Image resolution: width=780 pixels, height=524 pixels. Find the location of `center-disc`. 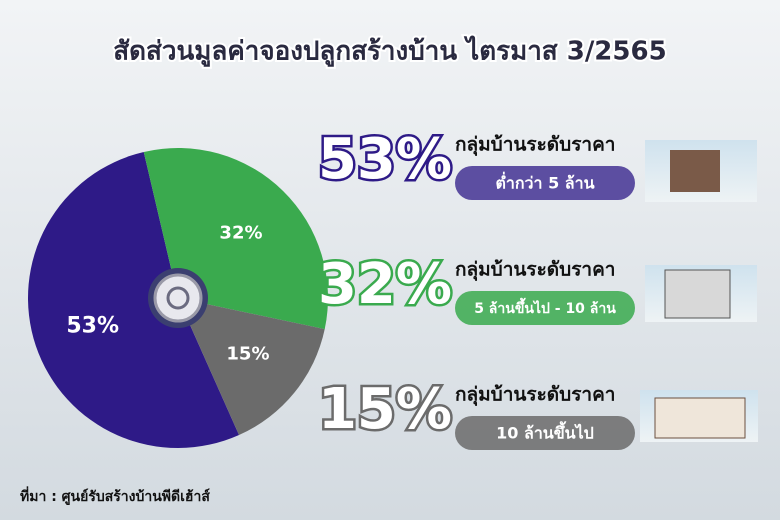

center-disc is located at coordinates (178, 298).